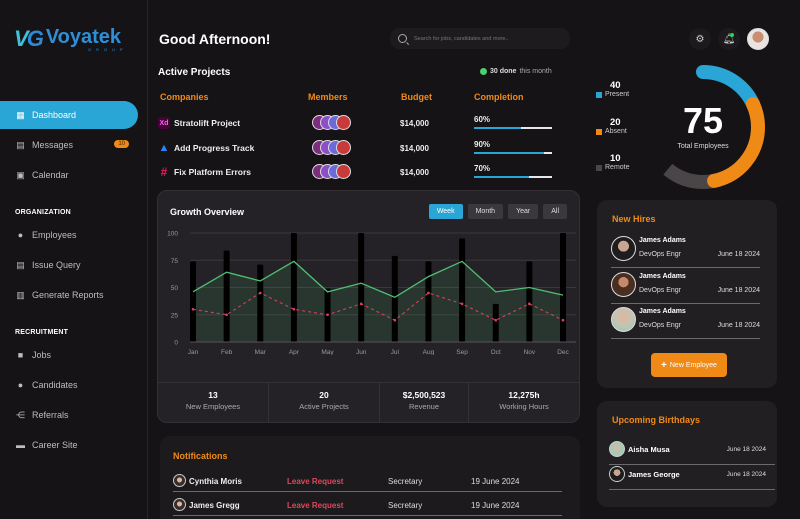 The width and height of the screenshot is (800, 519). I want to click on sidebar-item-employees: ● Employees, so click(69, 235).